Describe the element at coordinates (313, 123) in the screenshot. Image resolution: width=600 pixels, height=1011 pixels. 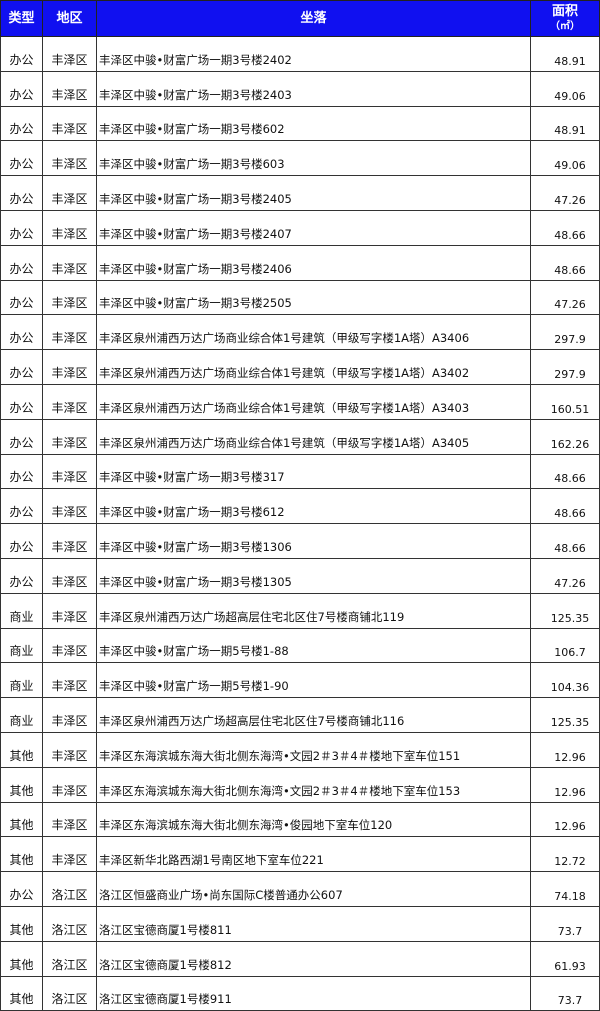
I see `cell-location: 丰泽区中骏•财富广场一期3号楼602` at that location.